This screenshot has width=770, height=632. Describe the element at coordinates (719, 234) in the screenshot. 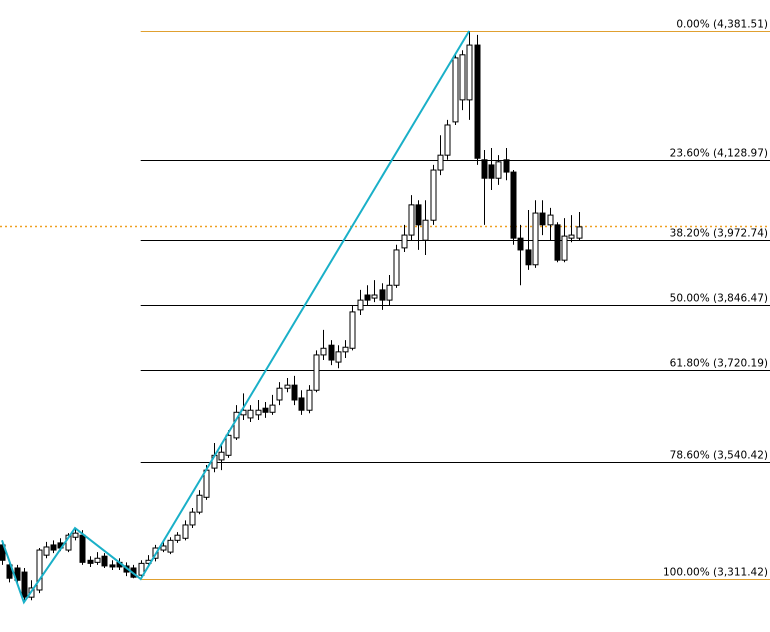

I see `fib-level-label: 38.20% (3,972.74)` at that location.